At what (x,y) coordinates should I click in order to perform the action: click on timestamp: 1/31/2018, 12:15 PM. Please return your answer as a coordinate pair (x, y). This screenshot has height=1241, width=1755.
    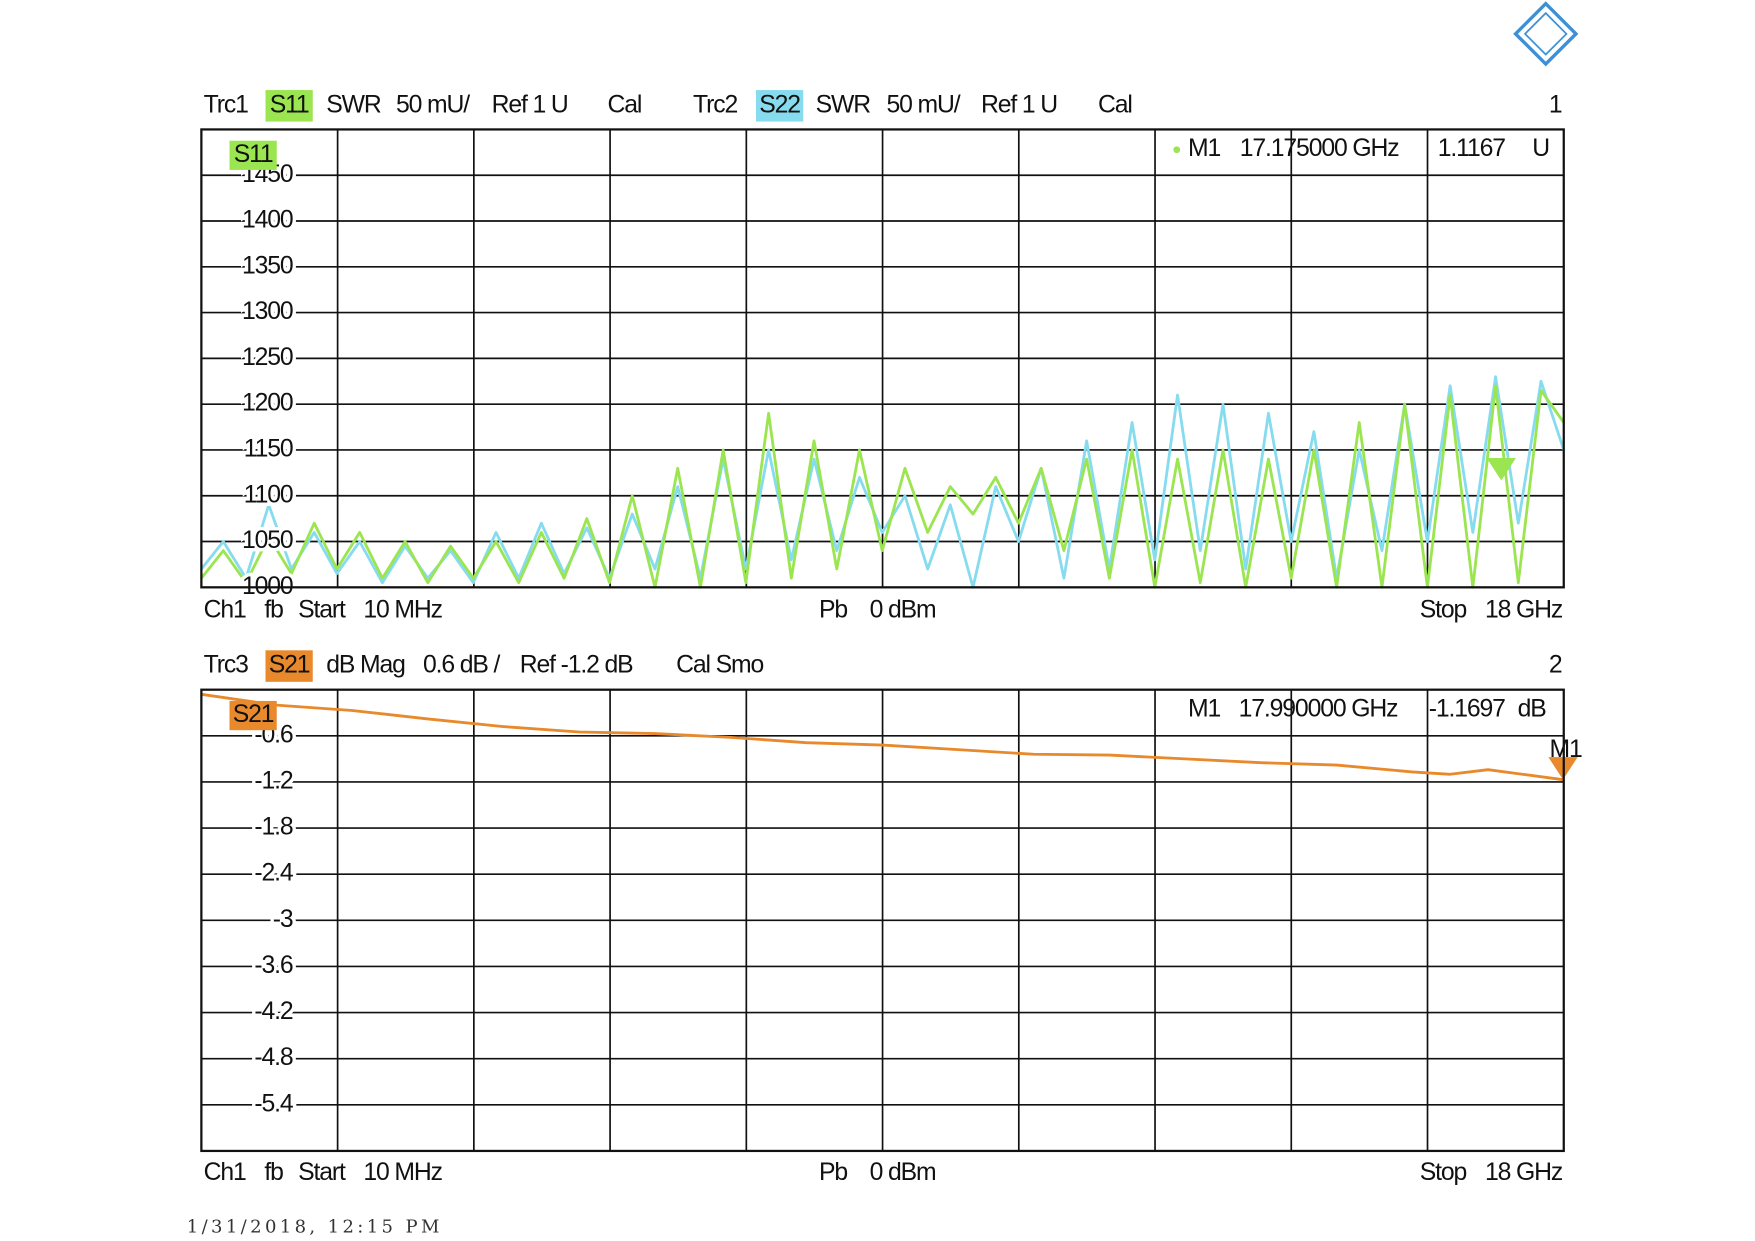
    Looking at the image, I should click on (315, 1226).